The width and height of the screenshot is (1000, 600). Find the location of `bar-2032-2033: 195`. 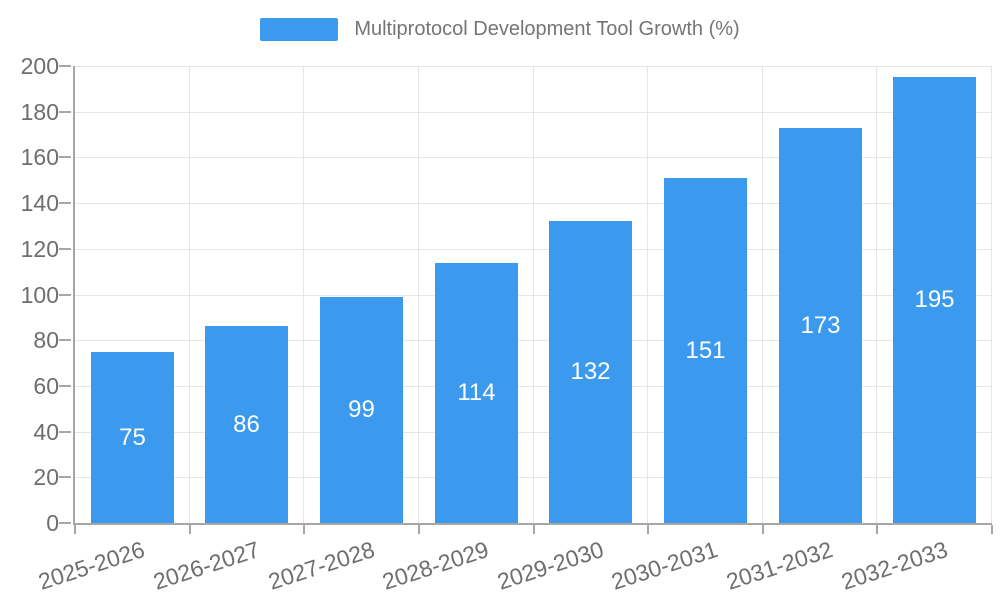

bar-2032-2033: 195 is located at coordinates (934, 300).